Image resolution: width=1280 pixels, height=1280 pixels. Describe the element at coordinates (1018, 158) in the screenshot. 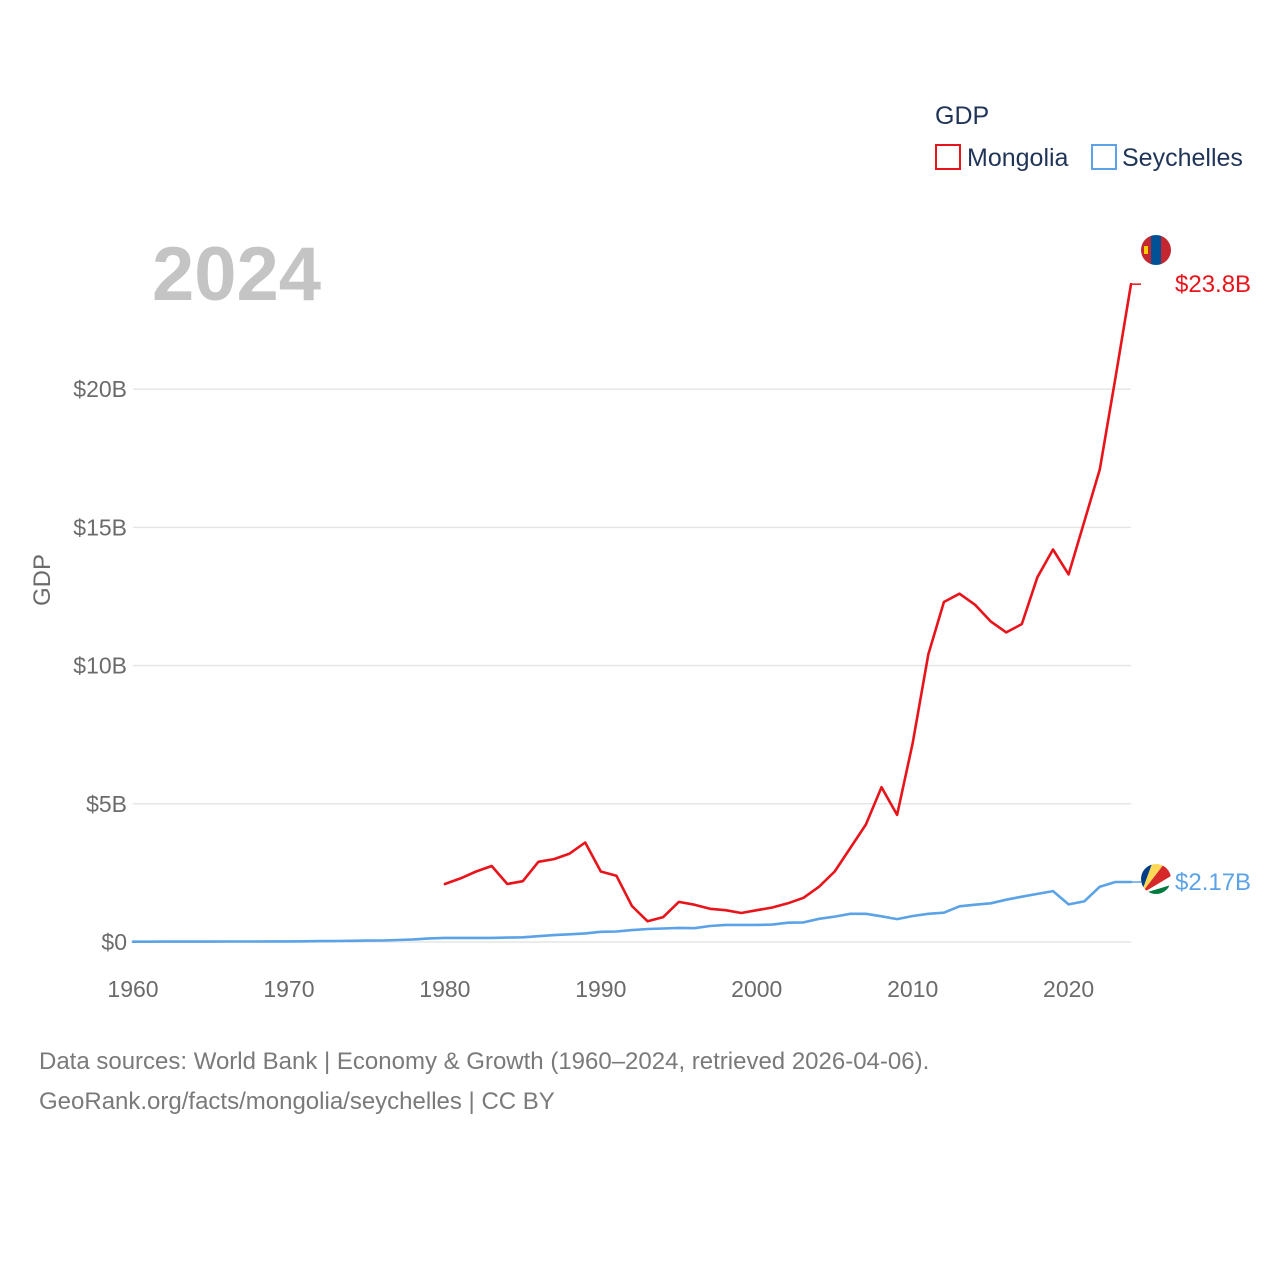

I see `legend-label-mongolia: Mongolia` at that location.